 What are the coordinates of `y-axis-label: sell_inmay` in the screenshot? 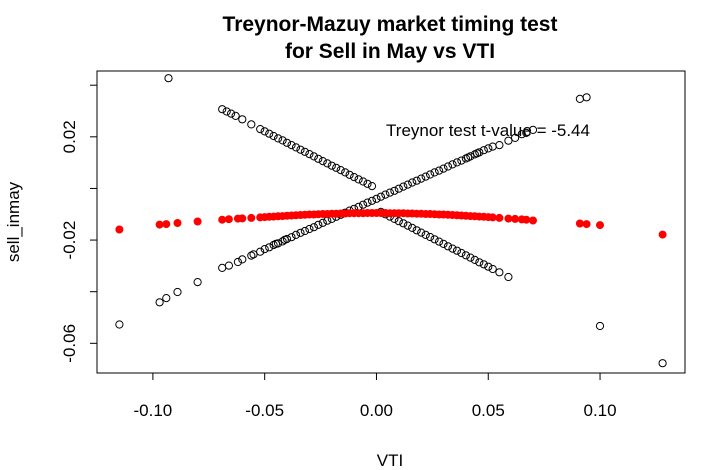 It's located at (13, 221).